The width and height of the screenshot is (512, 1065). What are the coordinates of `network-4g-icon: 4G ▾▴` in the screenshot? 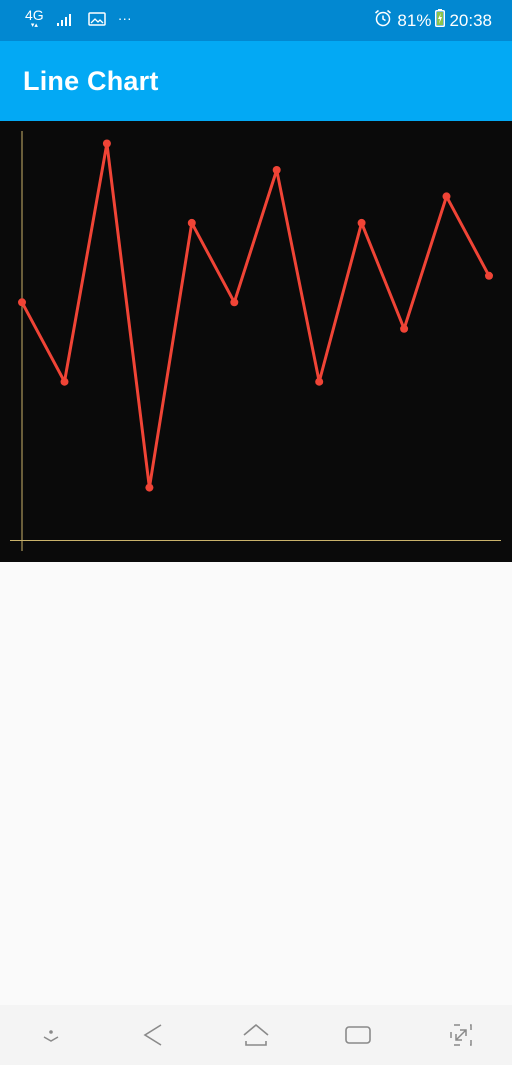 It's located at (34, 18).